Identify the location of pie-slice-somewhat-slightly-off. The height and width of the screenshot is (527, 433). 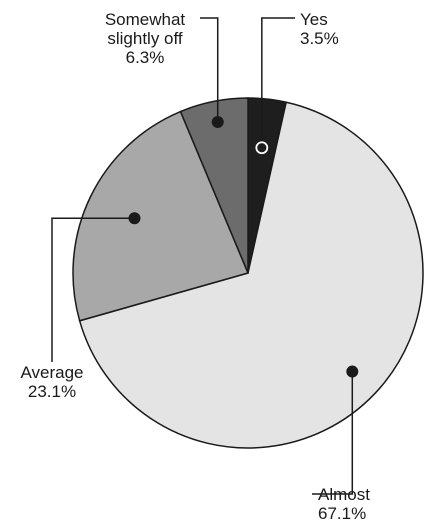
(214, 185).